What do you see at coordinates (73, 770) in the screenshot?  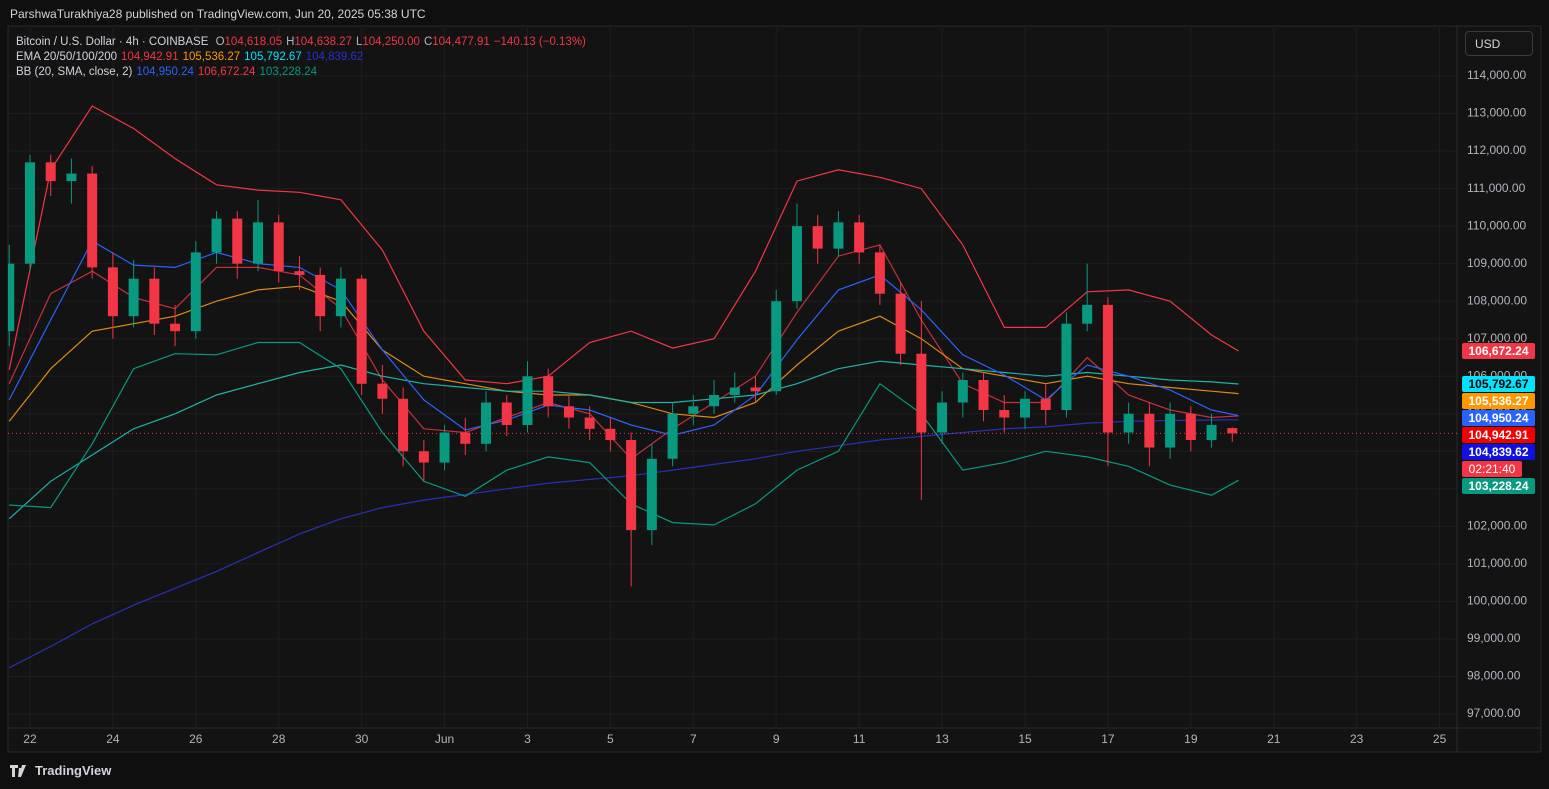 I see `brand-name: TradingView` at bounding box center [73, 770].